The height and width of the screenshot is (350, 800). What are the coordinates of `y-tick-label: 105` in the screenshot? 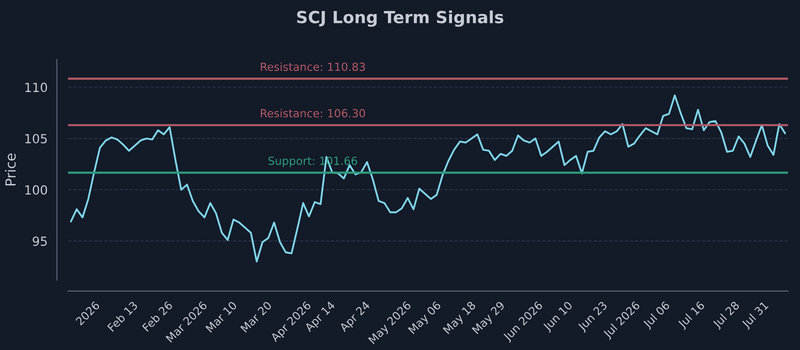 It's located at (36, 139).